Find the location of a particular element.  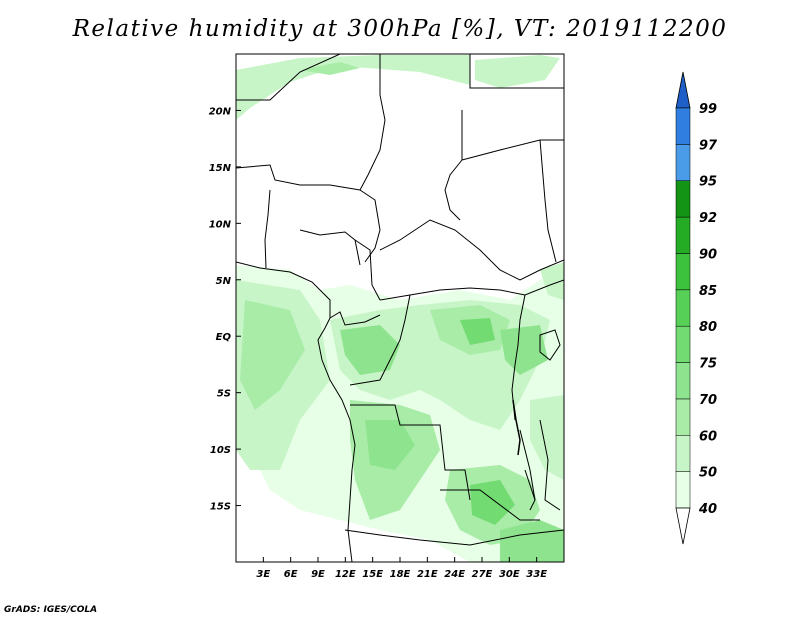

colorbar-label: 85 is located at coordinates (708, 291).